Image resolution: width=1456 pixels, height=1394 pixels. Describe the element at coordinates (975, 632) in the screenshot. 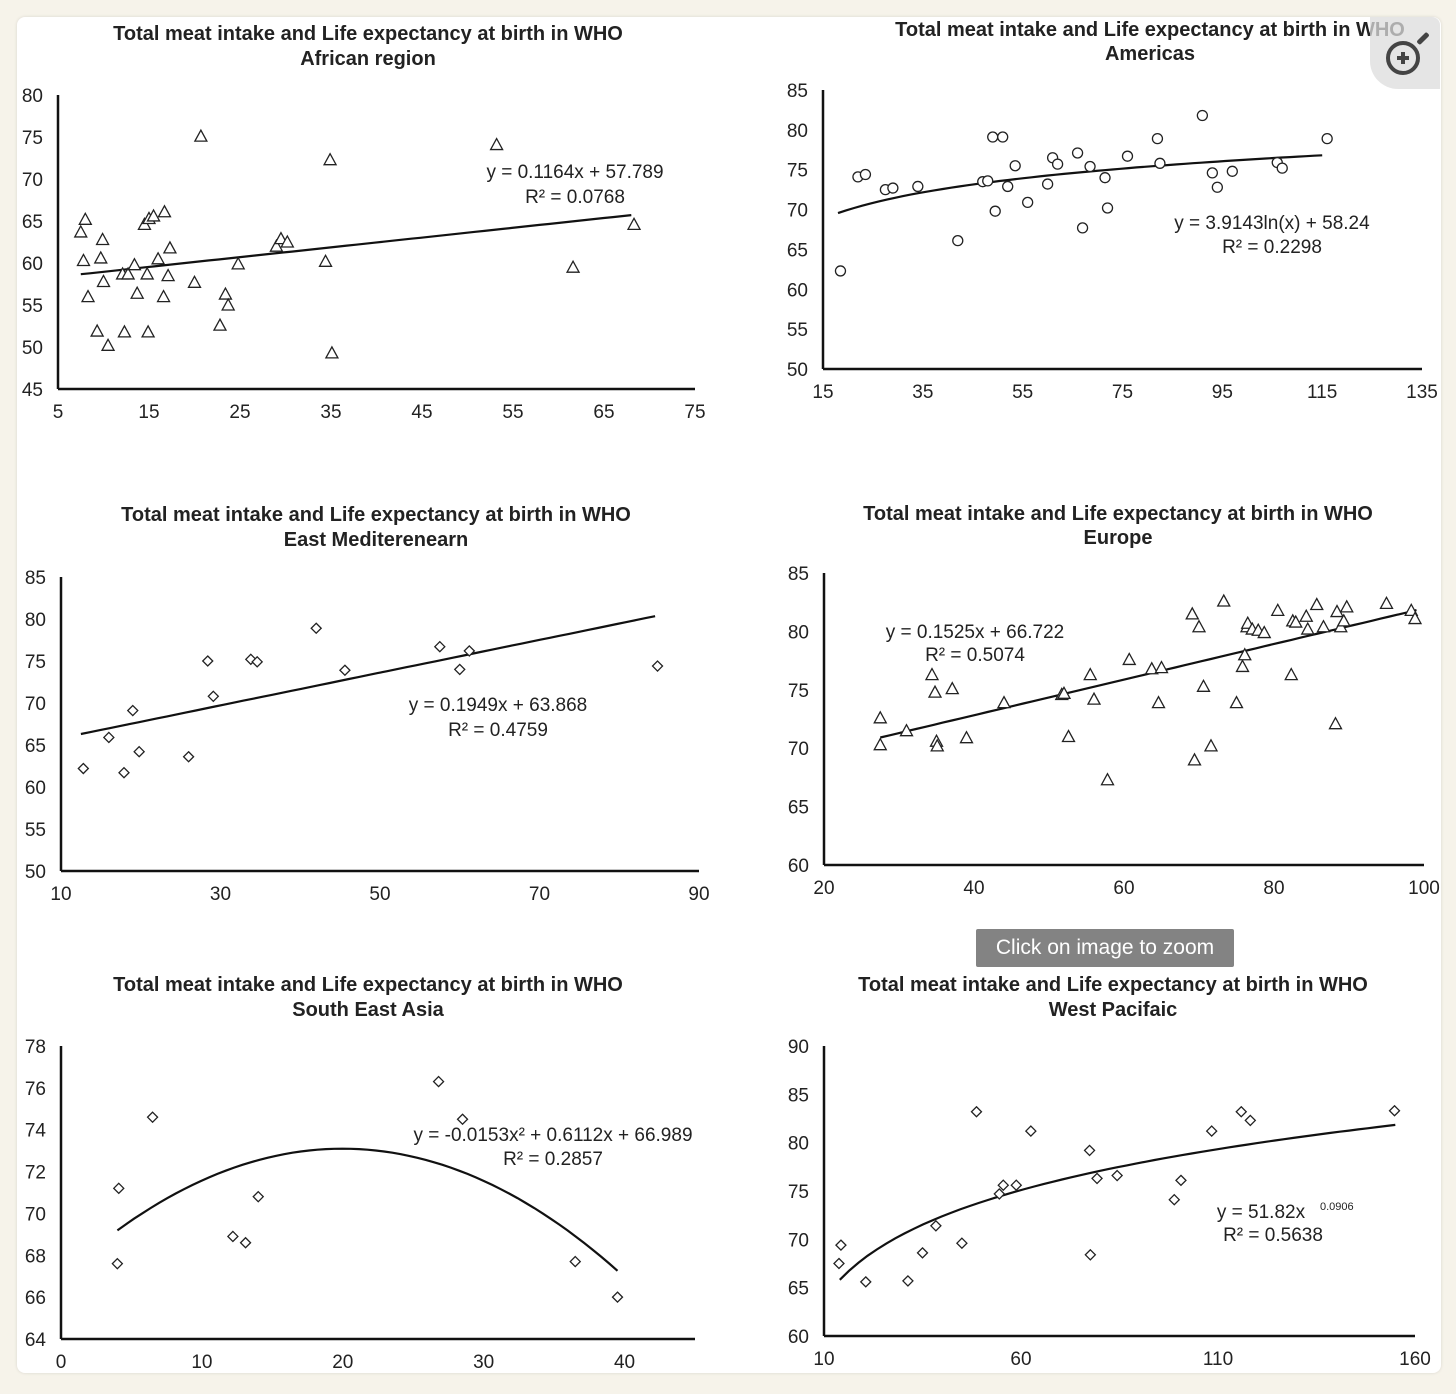

I see `trend-equation: y = 0.1525x + 66.722` at that location.